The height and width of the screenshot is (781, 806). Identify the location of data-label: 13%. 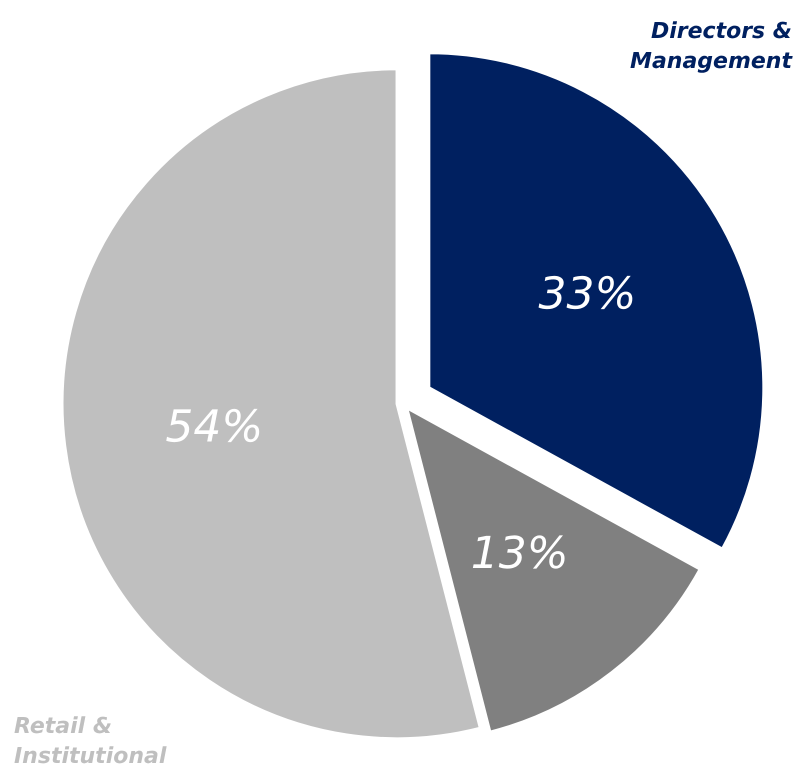
(519, 553).